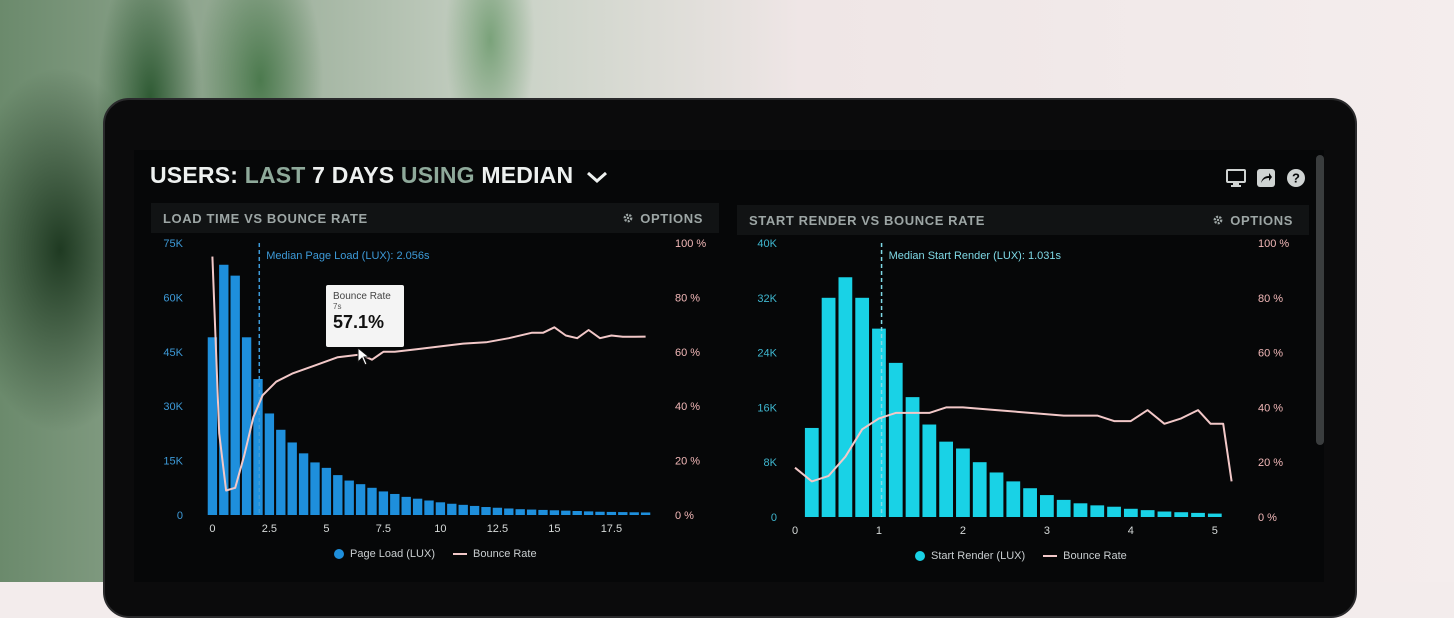 The image size is (1454, 618). I want to click on legend-label: Start Render (LUX), so click(978, 556).